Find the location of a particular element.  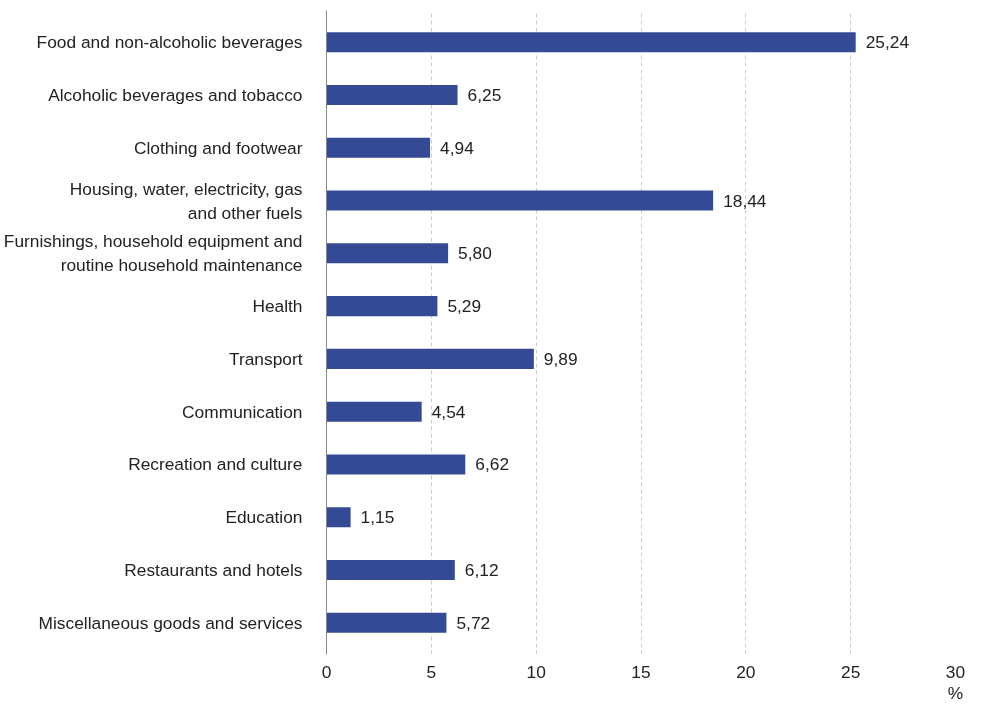

data-label: 5,80 is located at coordinates (475, 253).